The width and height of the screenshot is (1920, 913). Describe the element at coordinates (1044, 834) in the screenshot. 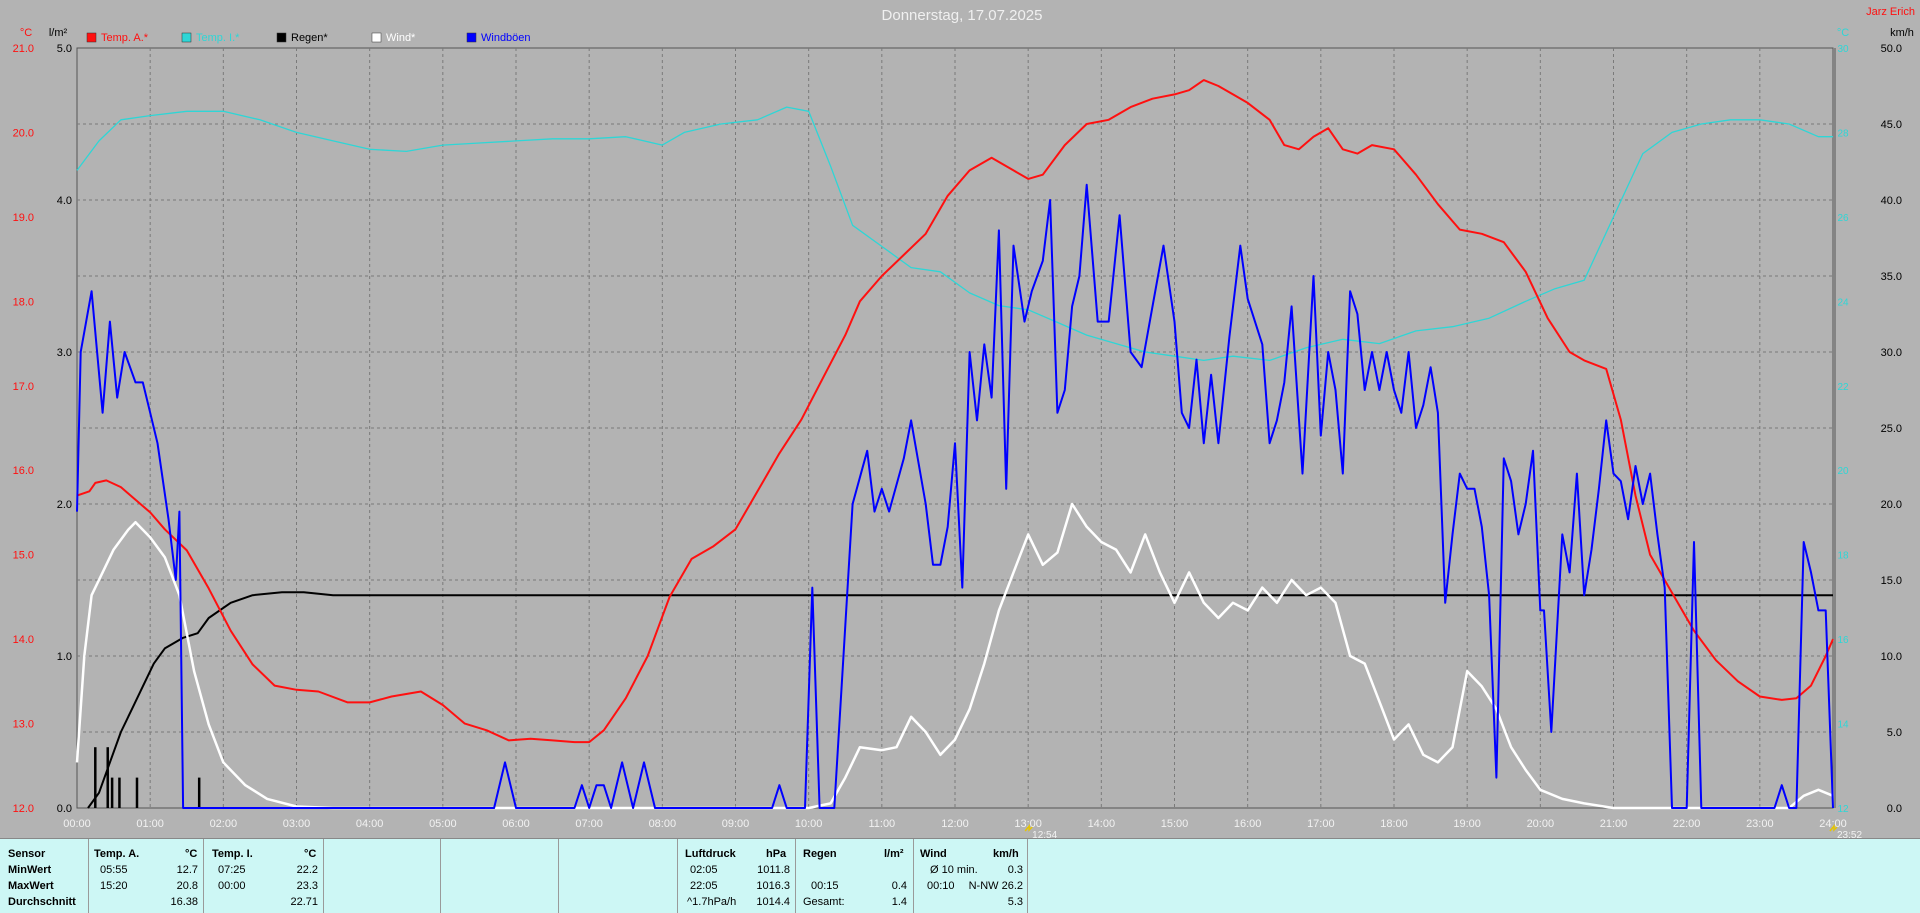

I see `marker-label: 12:54` at that location.